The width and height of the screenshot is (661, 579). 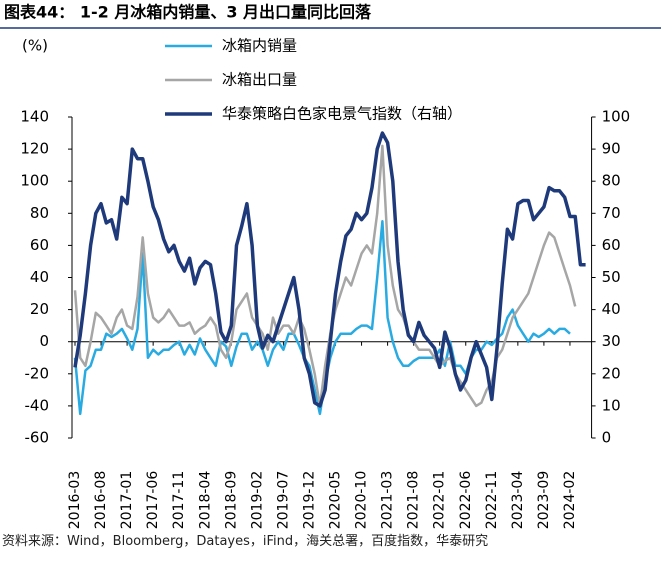 I want to click on y-tick-label: 100, so click(x=34, y=181).